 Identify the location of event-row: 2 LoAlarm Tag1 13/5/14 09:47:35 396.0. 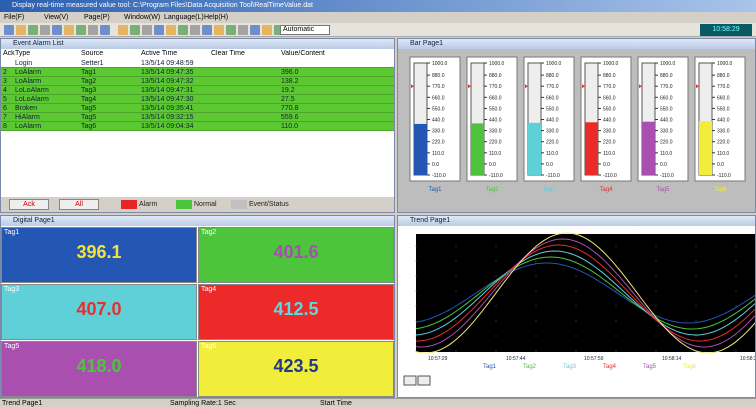
(197, 72).